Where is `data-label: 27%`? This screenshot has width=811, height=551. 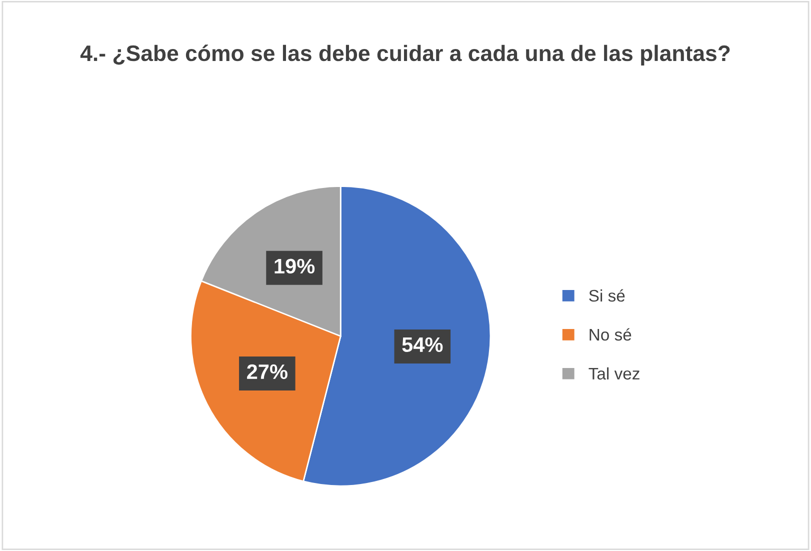 data-label: 27% is located at coordinates (267, 372).